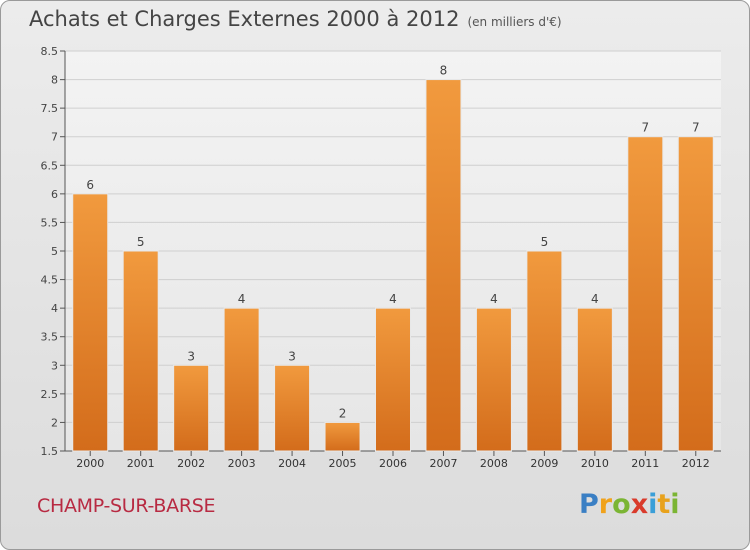 Image resolution: width=750 pixels, height=550 pixels. What do you see at coordinates (50, 108) in the screenshot?
I see `y-tick-label: 7.5` at bounding box center [50, 108].